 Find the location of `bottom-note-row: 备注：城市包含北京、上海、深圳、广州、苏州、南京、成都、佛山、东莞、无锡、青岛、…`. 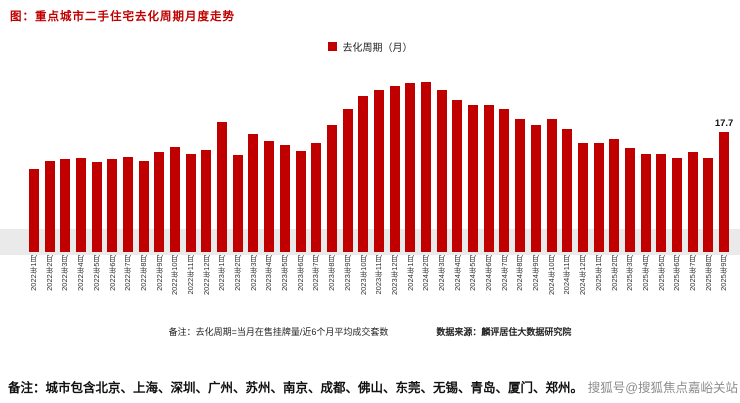

bottom-note-row: 备注：城市包含北京、上海、深圳、广州、苏州、南京、成都、佛山、东莞、无锡、青岛、… is located at coordinates (374, 386).